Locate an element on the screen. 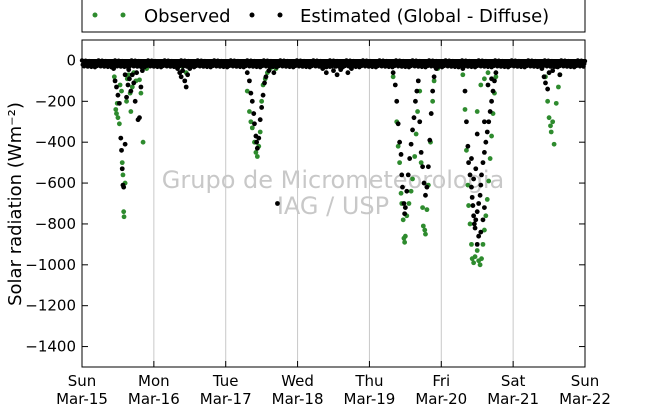  y-tick-label: −600 is located at coordinates (55, 183).